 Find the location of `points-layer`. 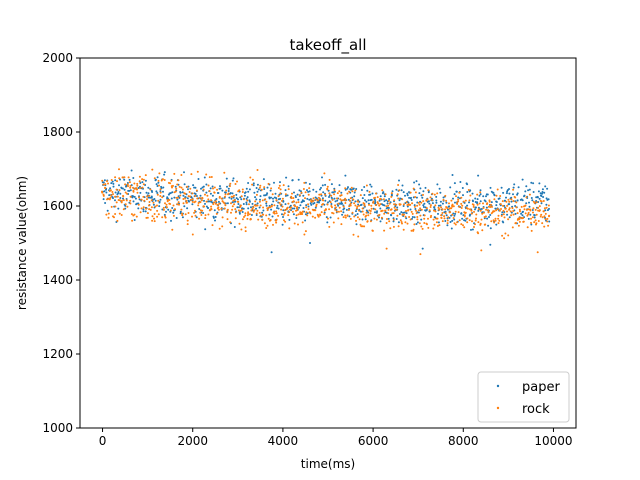

points-layer is located at coordinates (326, 212).